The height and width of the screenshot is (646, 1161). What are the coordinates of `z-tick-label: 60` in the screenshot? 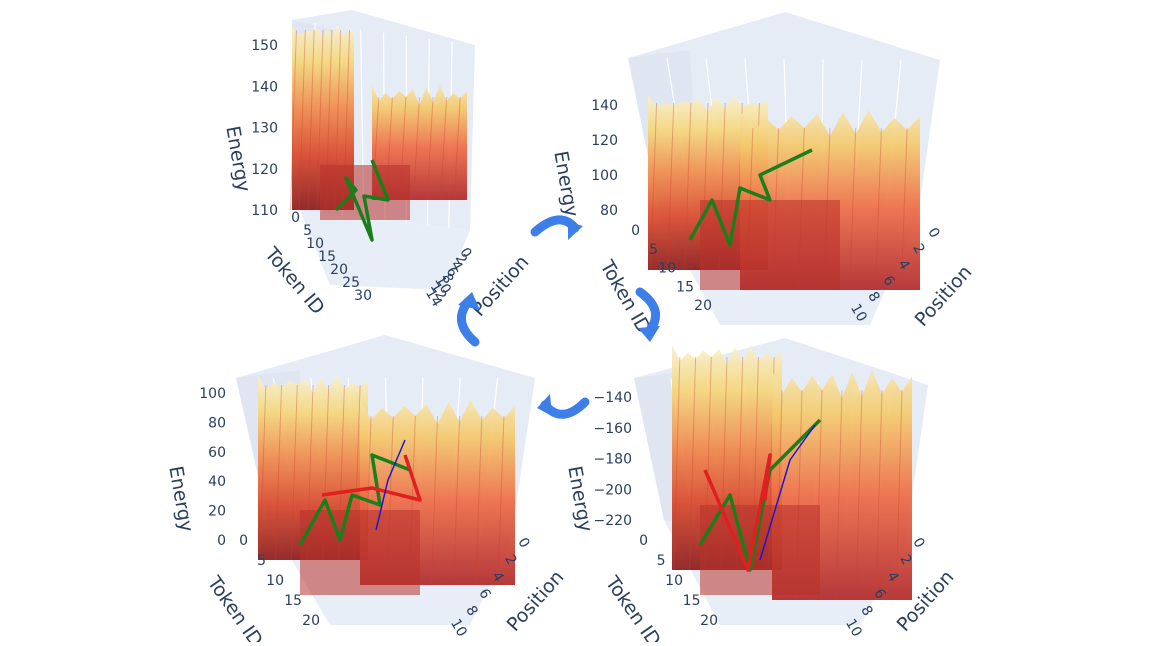 It's located at (217, 453).